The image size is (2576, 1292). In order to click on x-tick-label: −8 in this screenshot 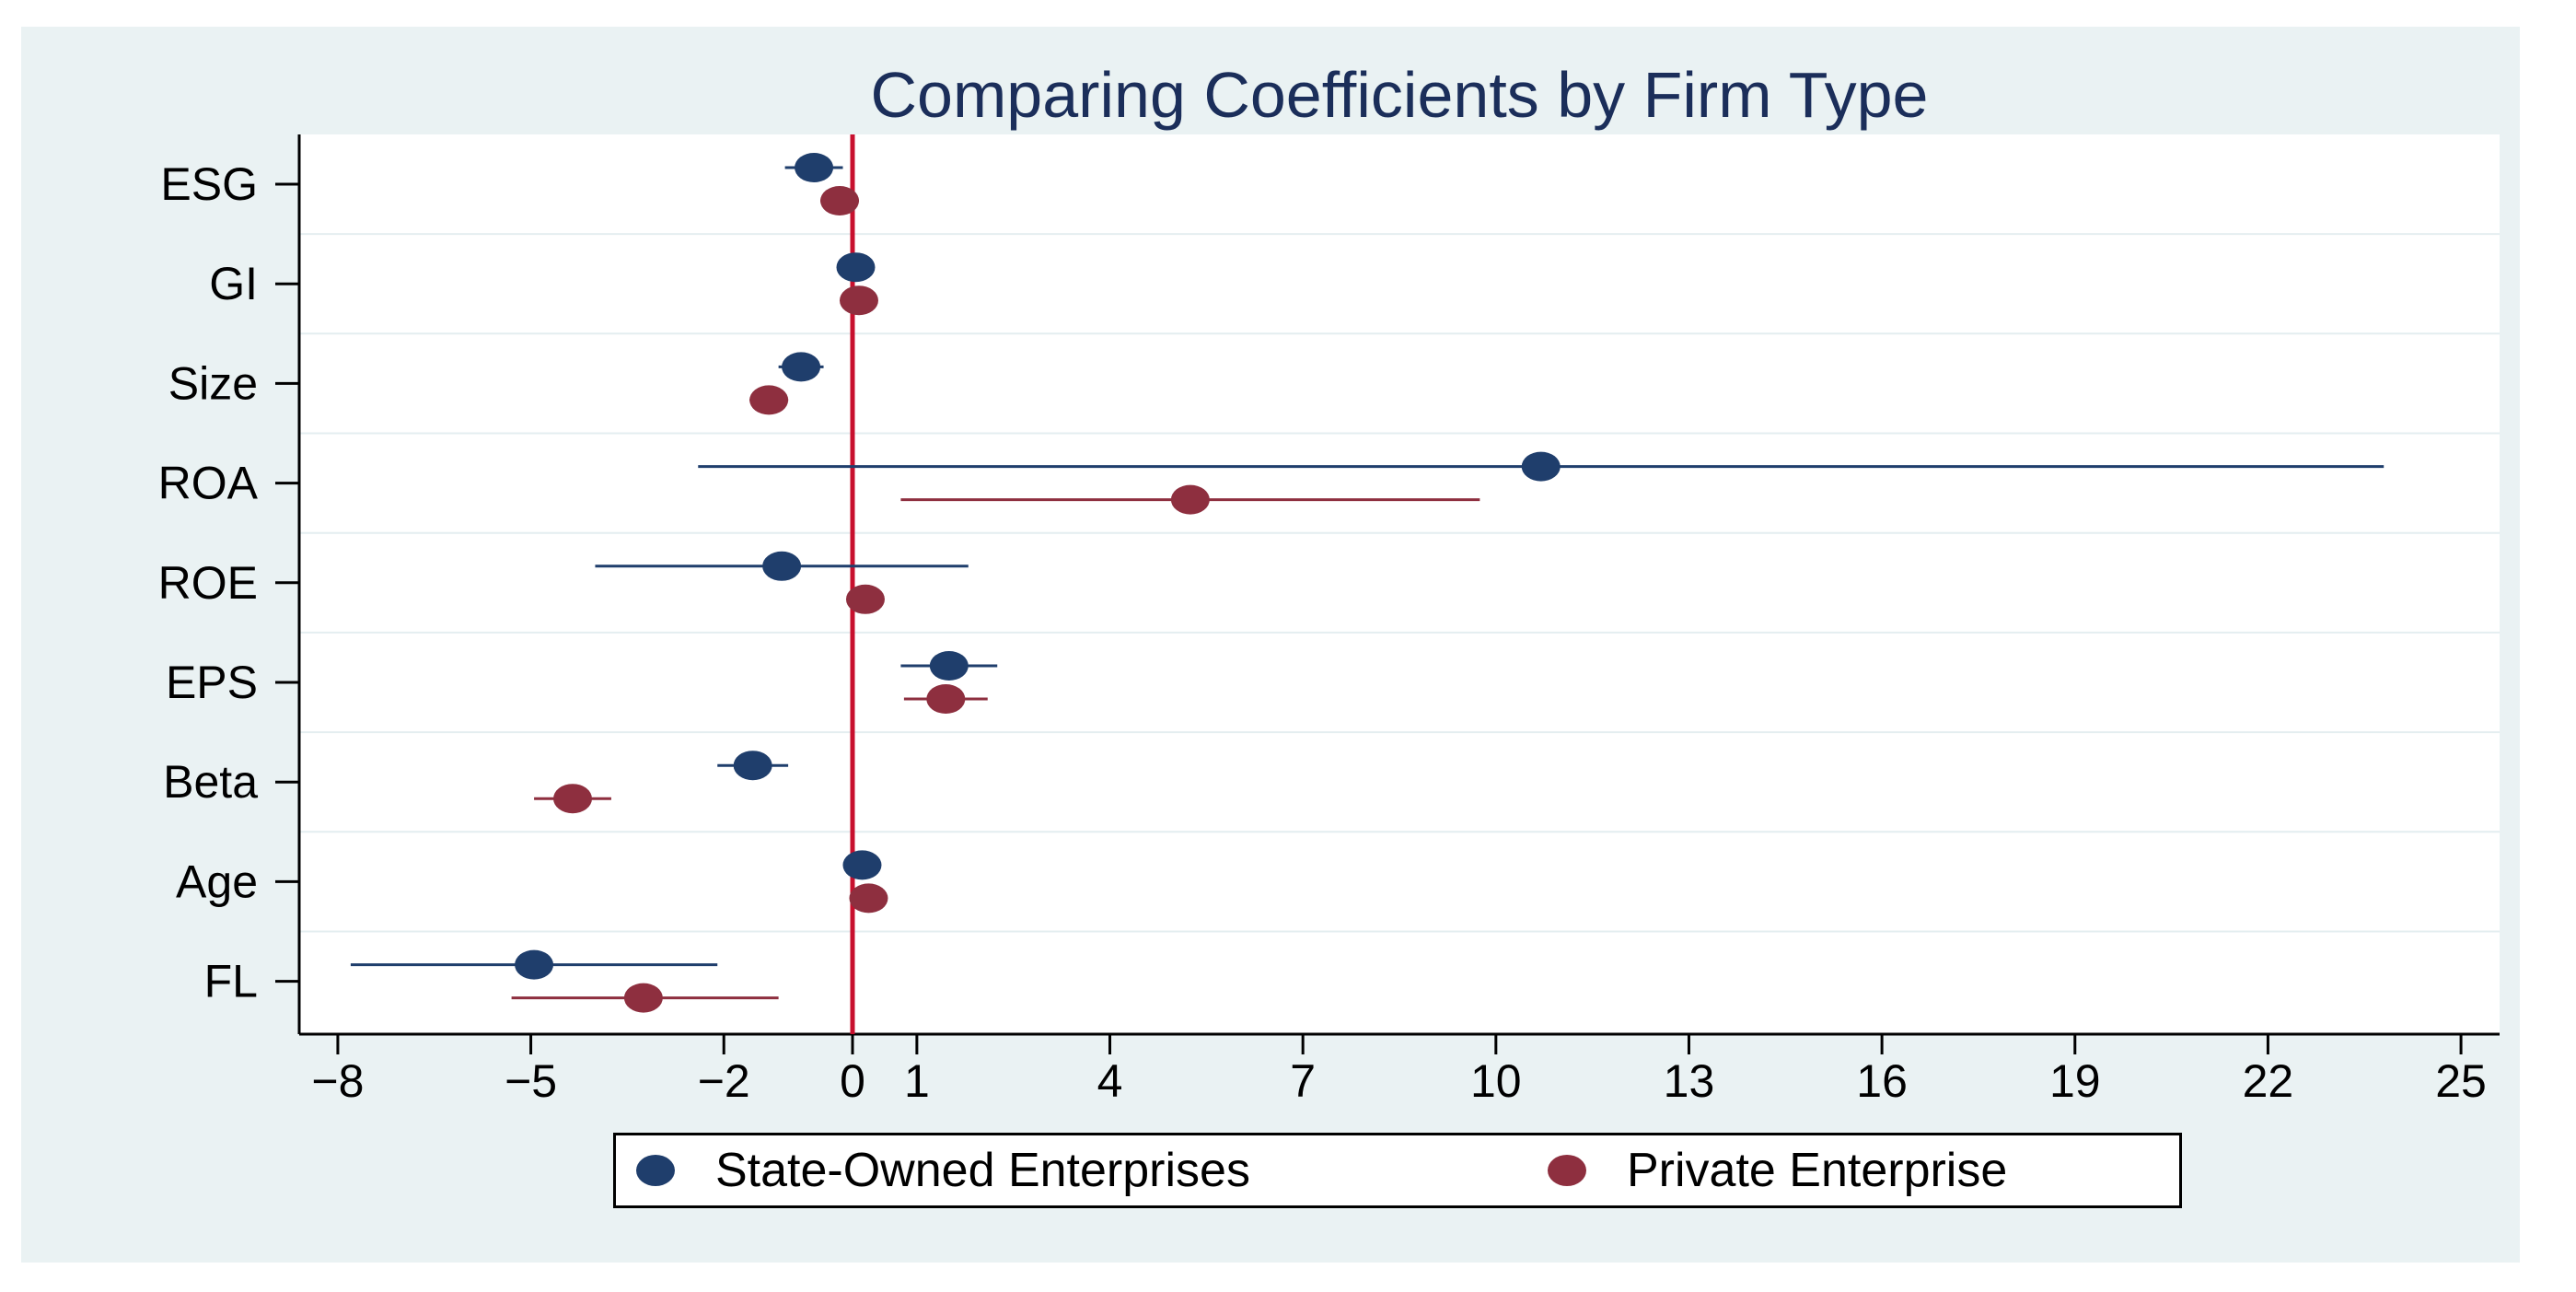, I will do `click(337, 1081)`.